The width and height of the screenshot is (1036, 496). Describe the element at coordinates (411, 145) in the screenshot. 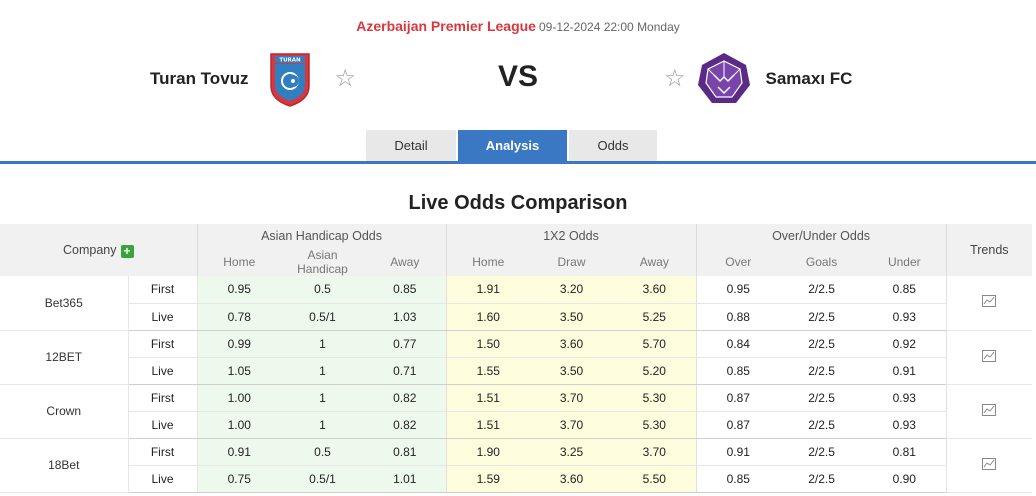

I see `tab-detail: Detail` at that location.